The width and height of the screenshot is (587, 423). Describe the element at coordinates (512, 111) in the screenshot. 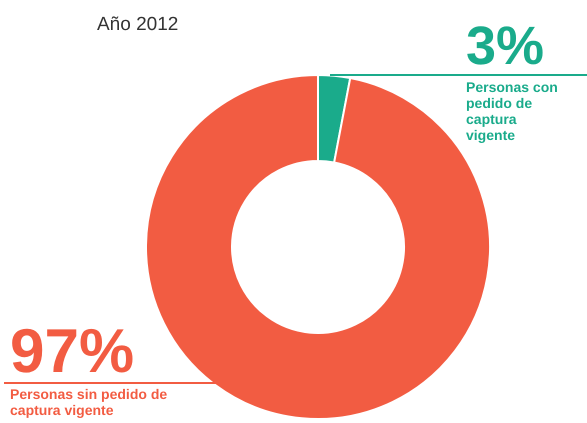

I see `slice-label: Personas con pedido de captura vigente` at that location.